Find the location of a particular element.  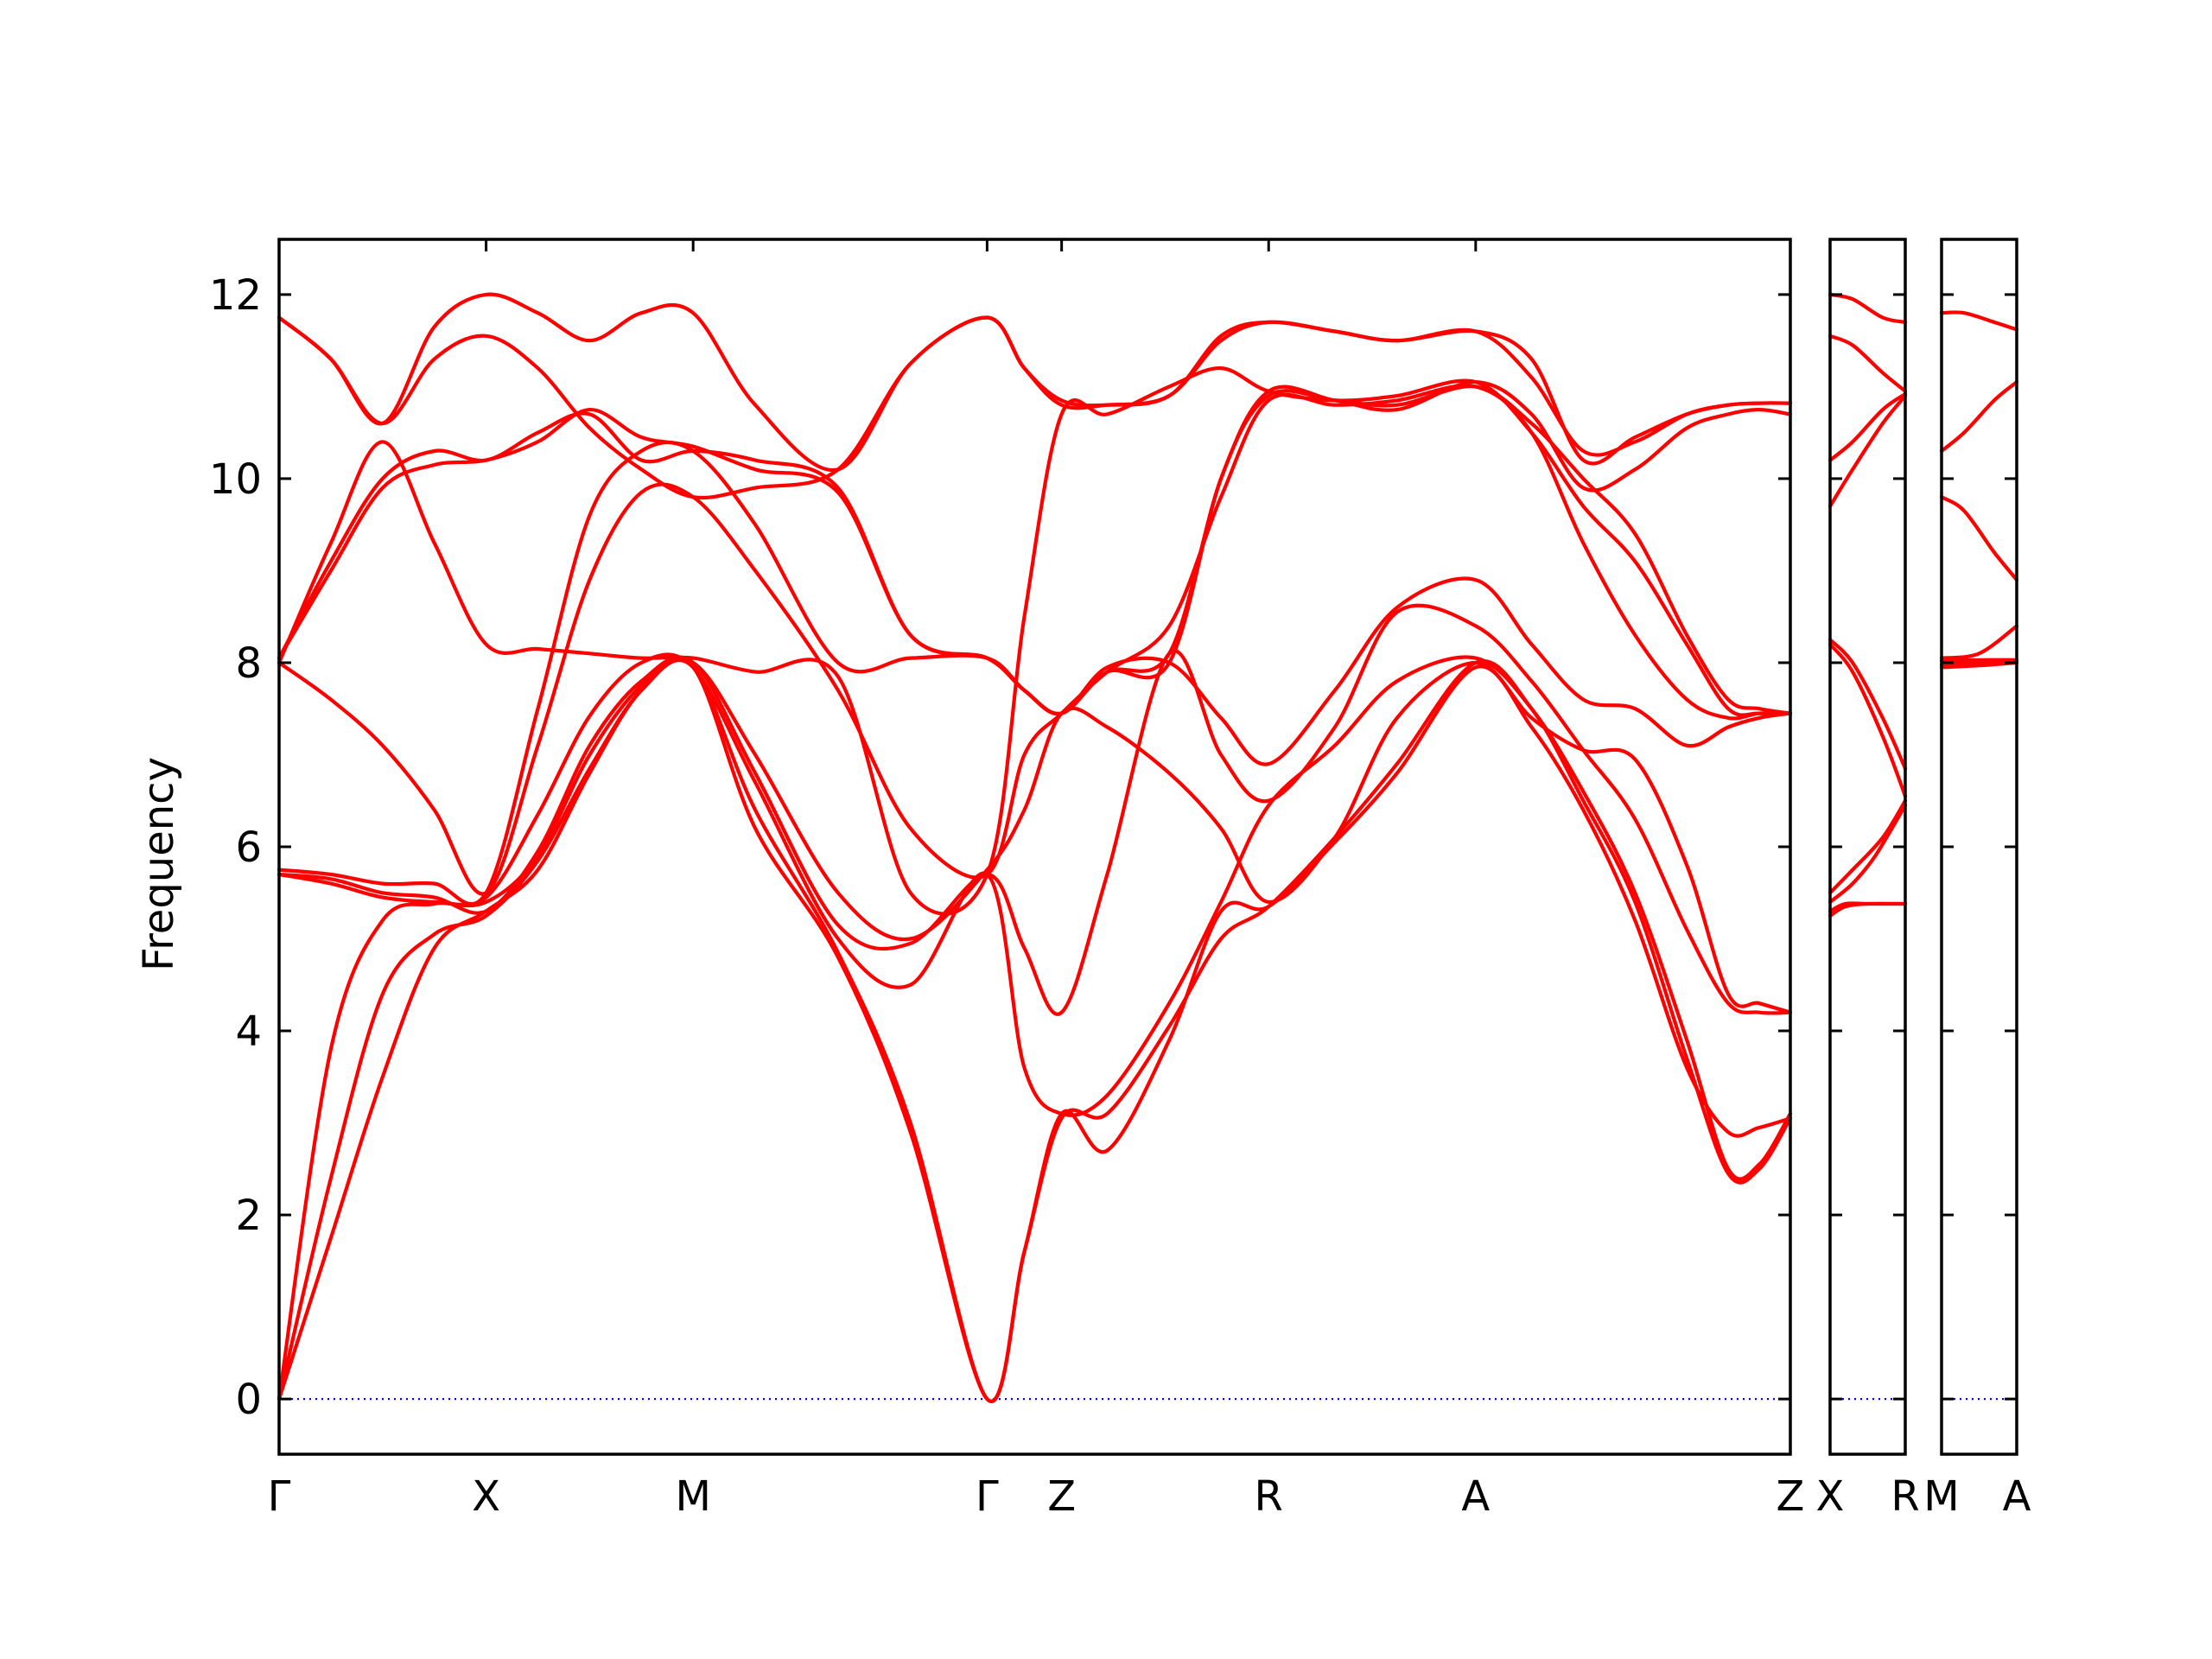

y-tick-label: 6 is located at coordinates (248, 847).